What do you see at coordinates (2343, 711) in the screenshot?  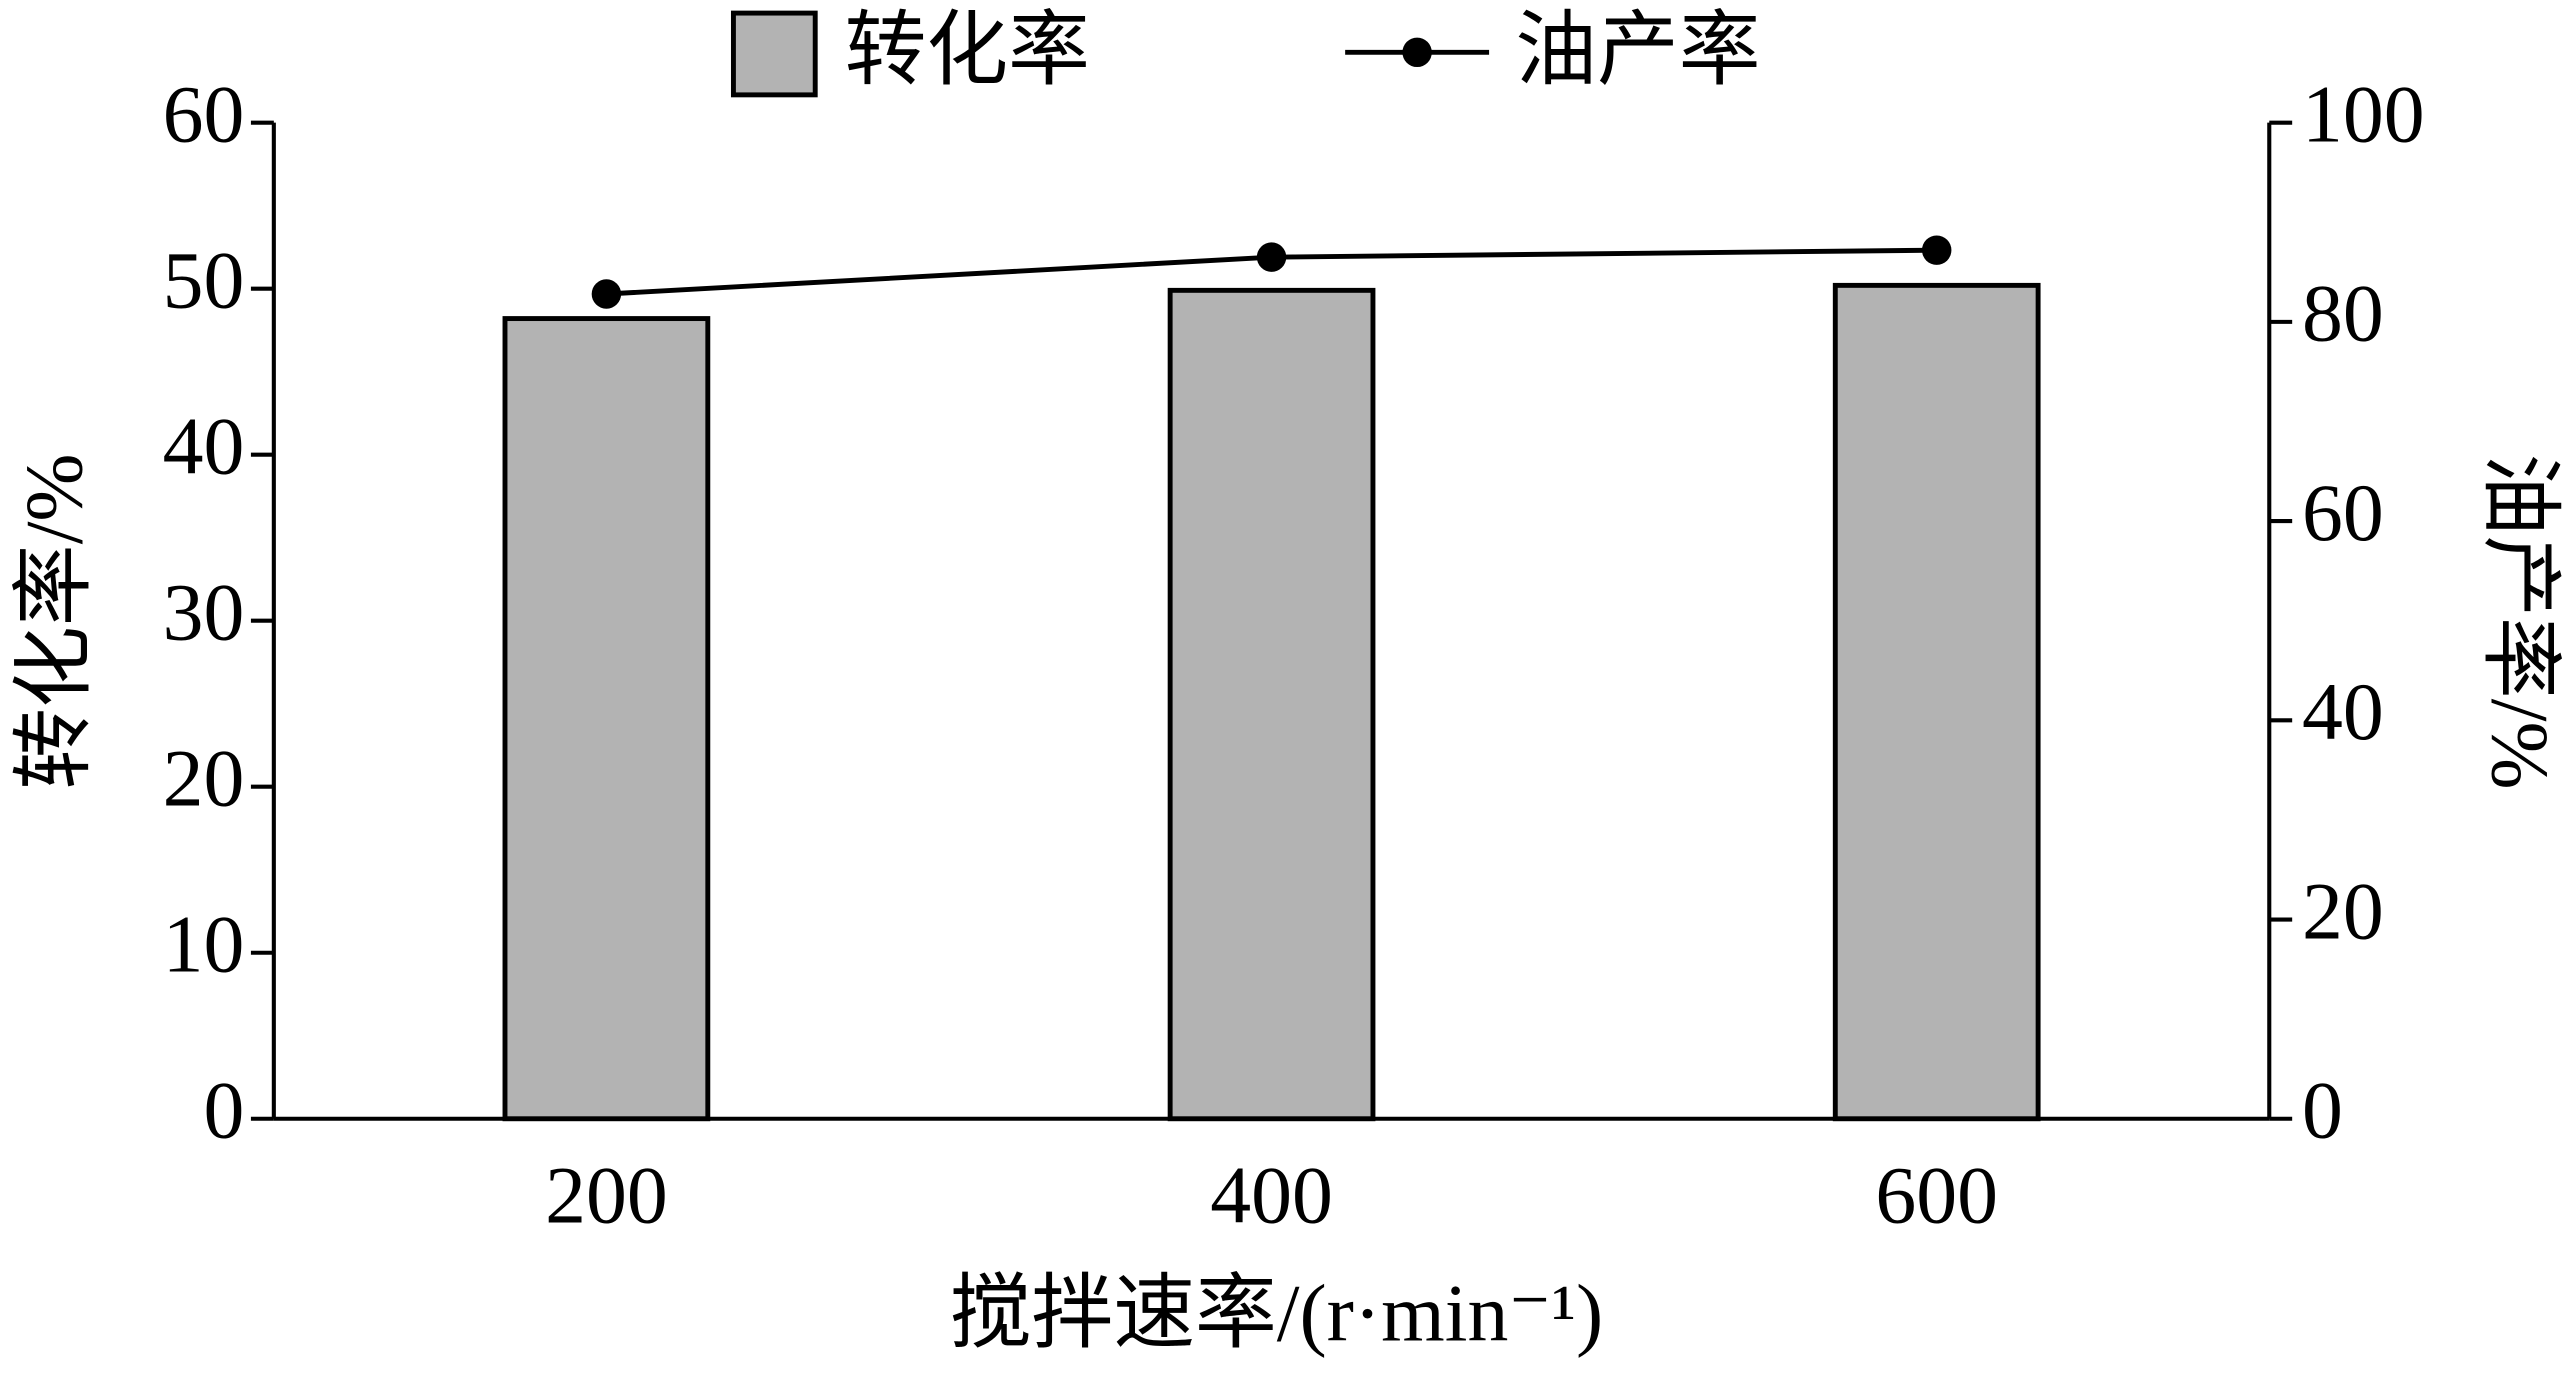 I see `y2-tick-label: 40` at bounding box center [2343, 711].